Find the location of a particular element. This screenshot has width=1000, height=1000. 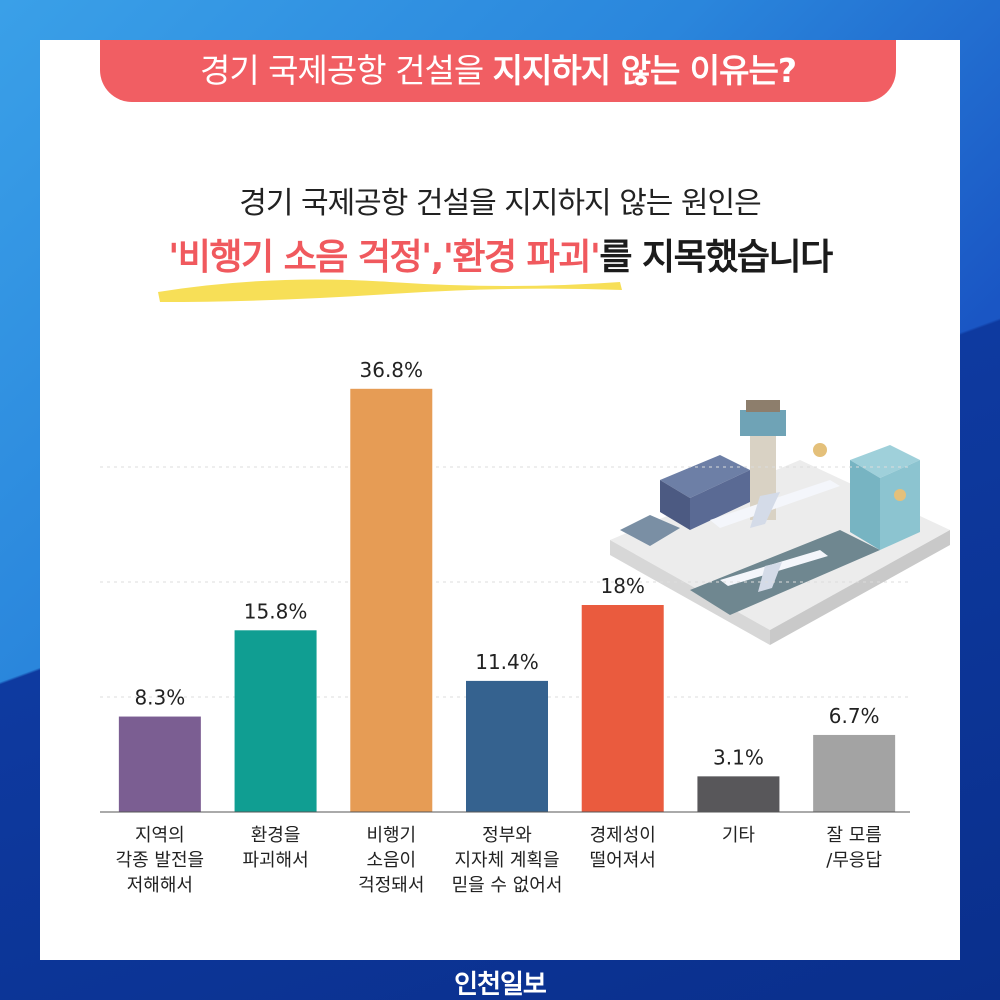

header-title-bold: 지지하지 않는 이유는? is located at coordinates (644, 70).